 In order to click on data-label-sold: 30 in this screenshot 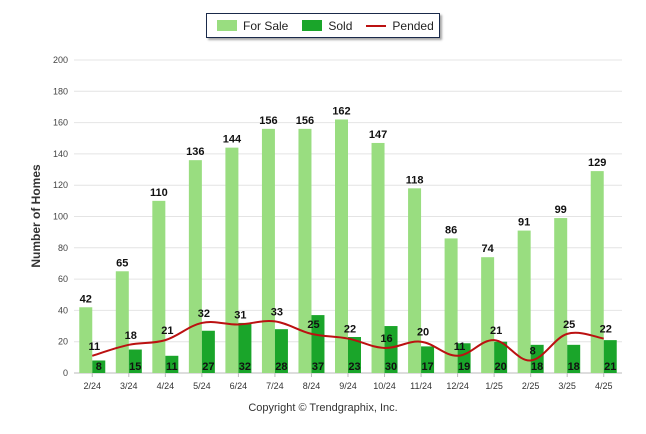, I will do `click(391, 367)`.